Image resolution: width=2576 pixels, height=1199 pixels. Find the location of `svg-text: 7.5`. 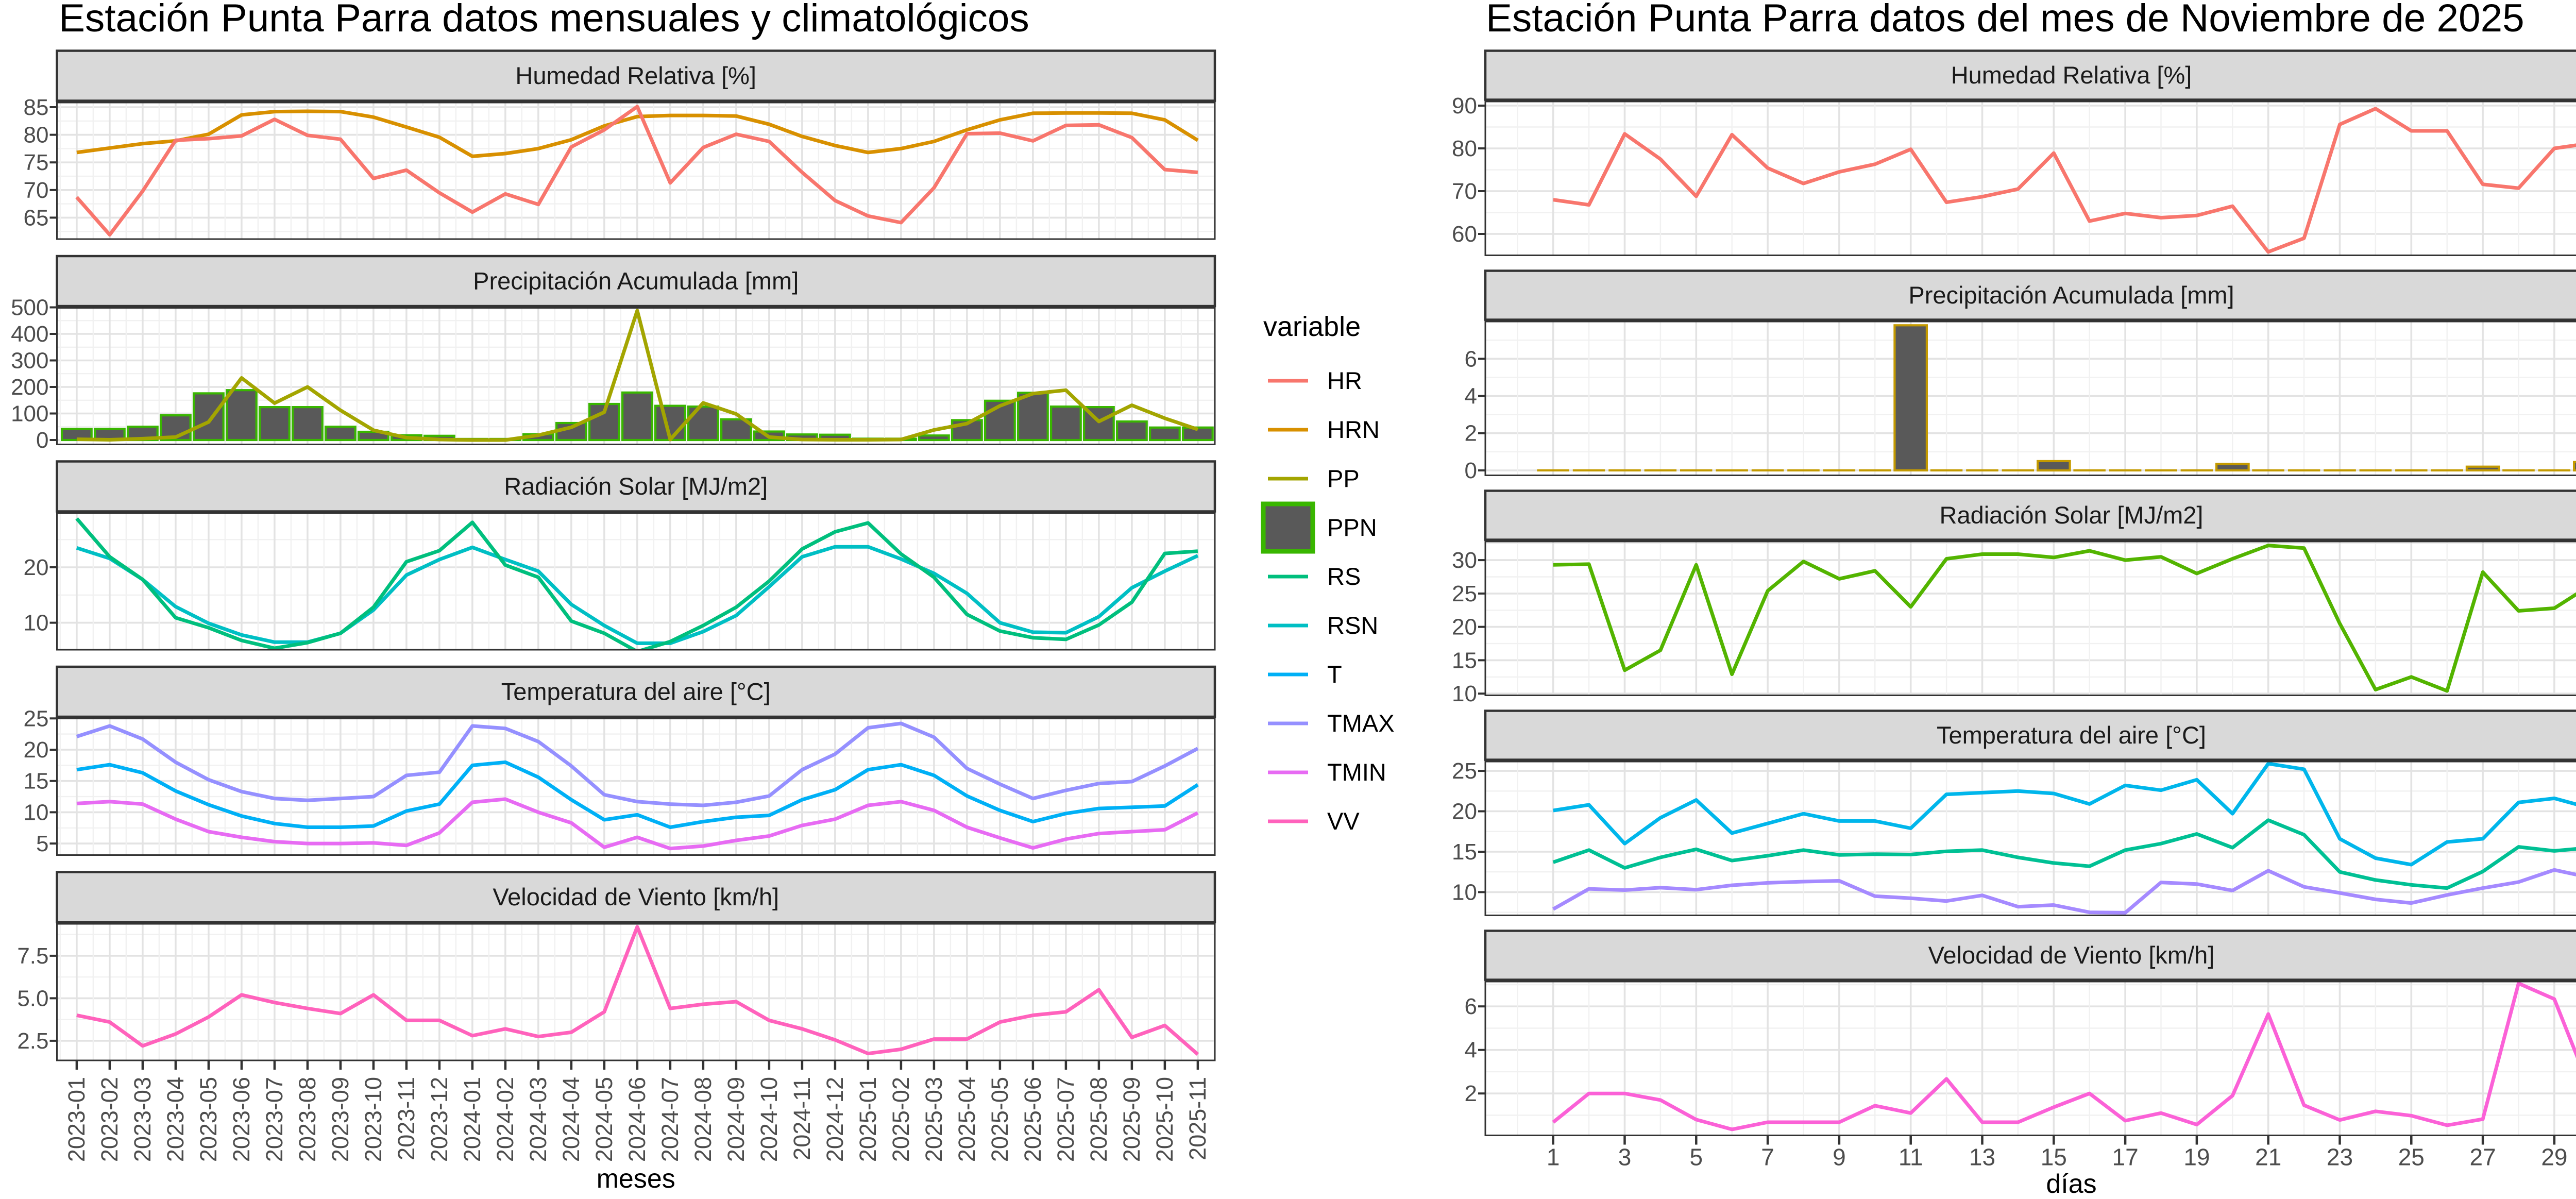

svg-text: 7.5 is located at coordinates (32, 956).